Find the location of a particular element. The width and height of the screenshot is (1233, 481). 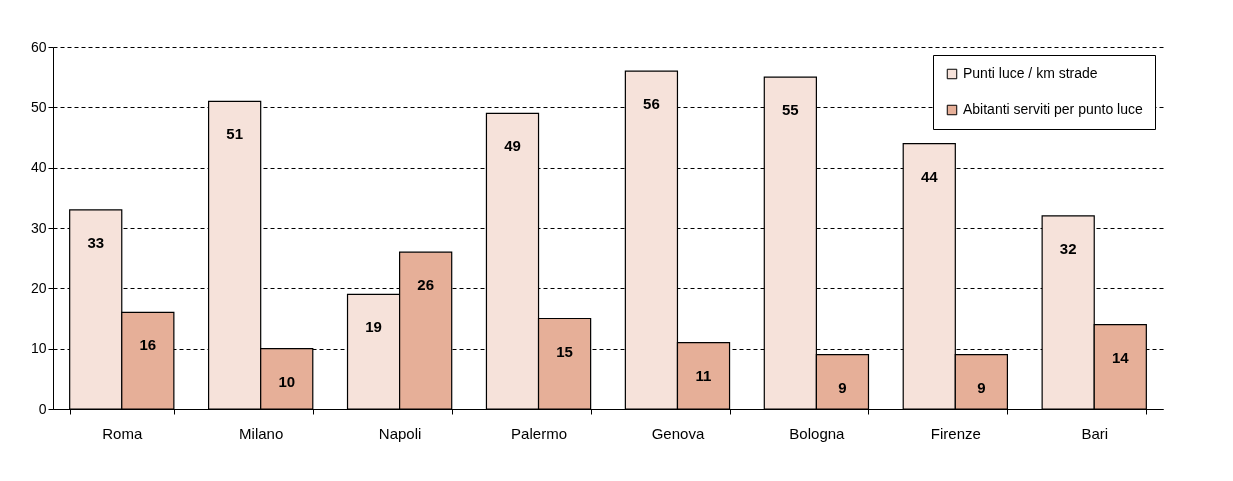

data-label: 15 is located at coordinates (564, 351).